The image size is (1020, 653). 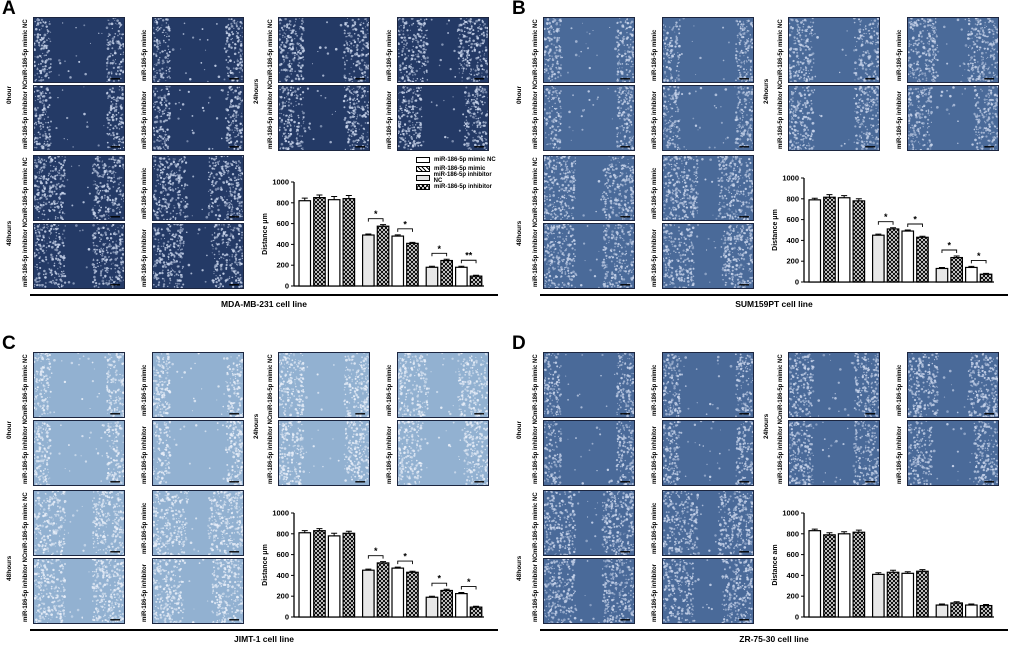 I want to click on cell-line-caption: MDA-MB-231 cell line, so click(x=264, y=304).